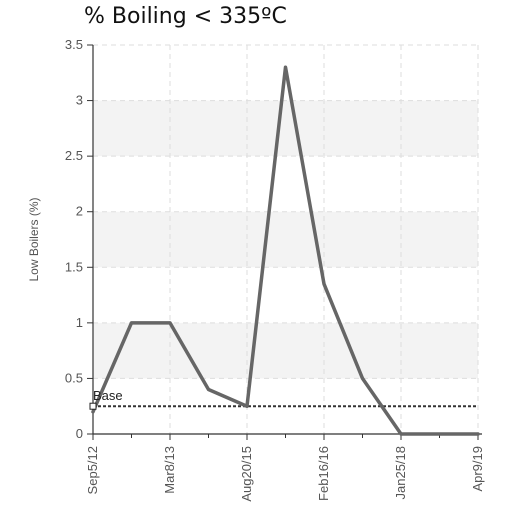  What do you see at coordinates (169, 470) in the screenshot?
I see `x-tick-label: Mar8/13` at bounding box center [169, 470].